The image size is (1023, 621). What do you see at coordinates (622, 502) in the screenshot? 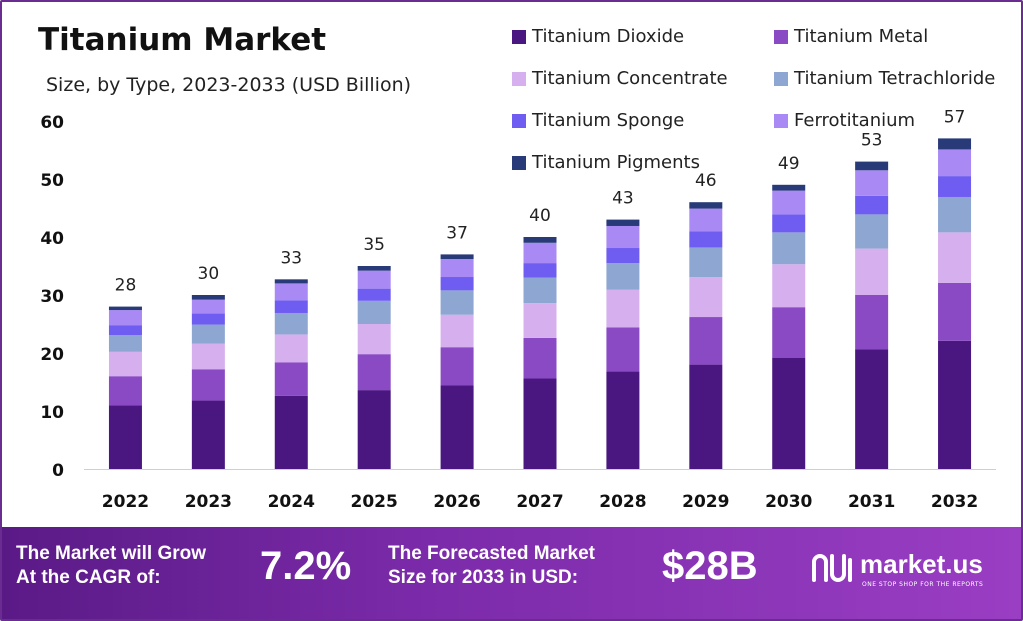
I see `x-tick-label: 2028` at bounding box center [622, 502].